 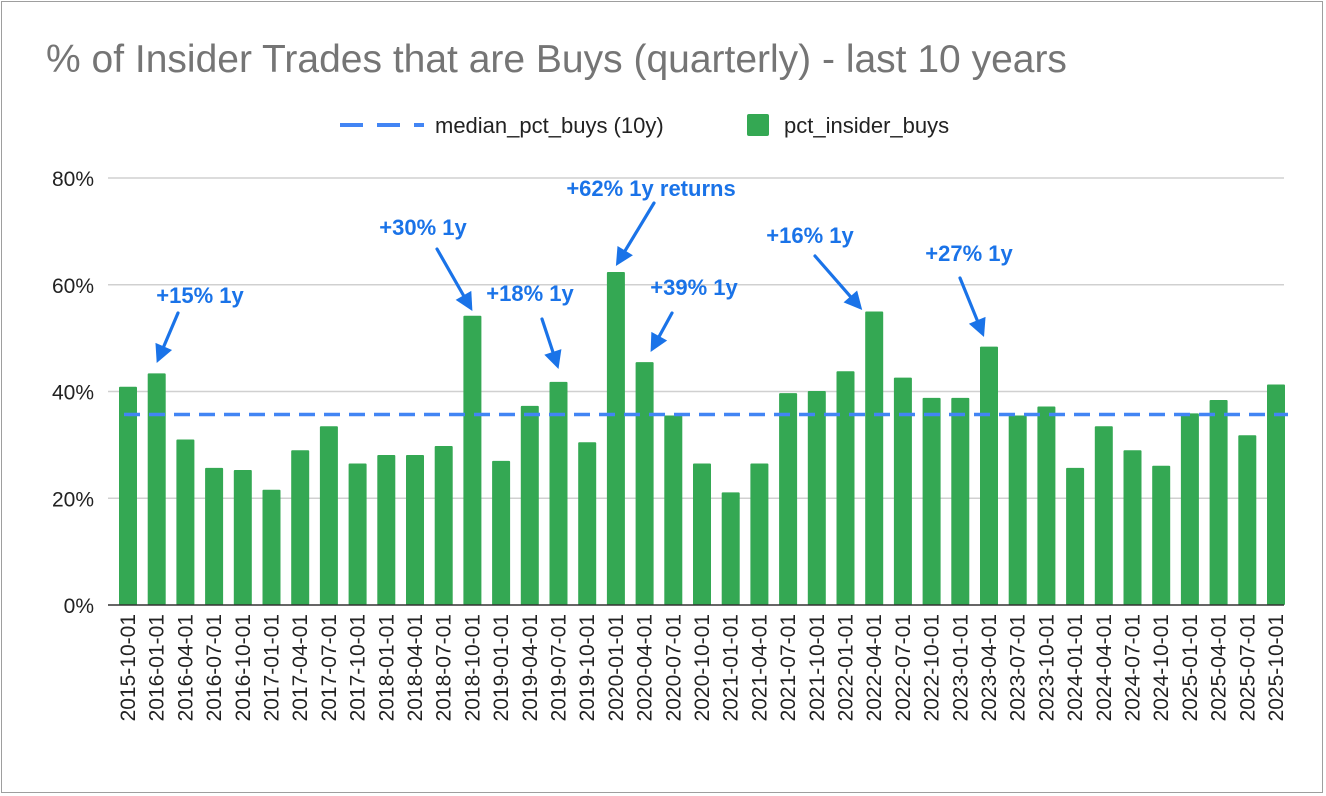 What do you see at coordinates (758, 125) in the screenshot?
I see `legend-swatch-box` at bounding box center [758, 125].